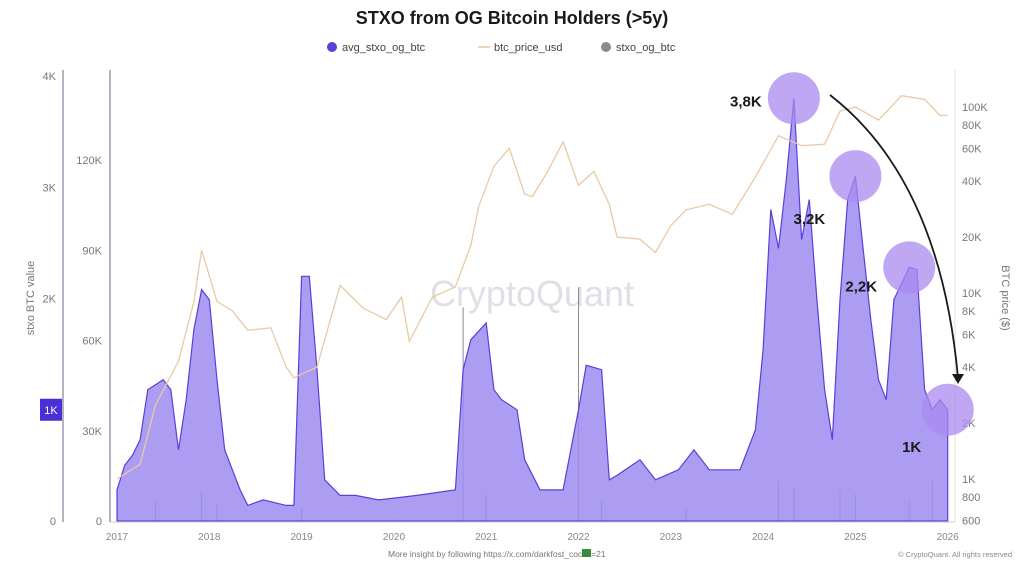 Image resolution: width=1024 pixels, height=573 pixels. Describe the element at coordinates (117, 537) in the screenshot. I see `x-tick-label: 2017` at that location.